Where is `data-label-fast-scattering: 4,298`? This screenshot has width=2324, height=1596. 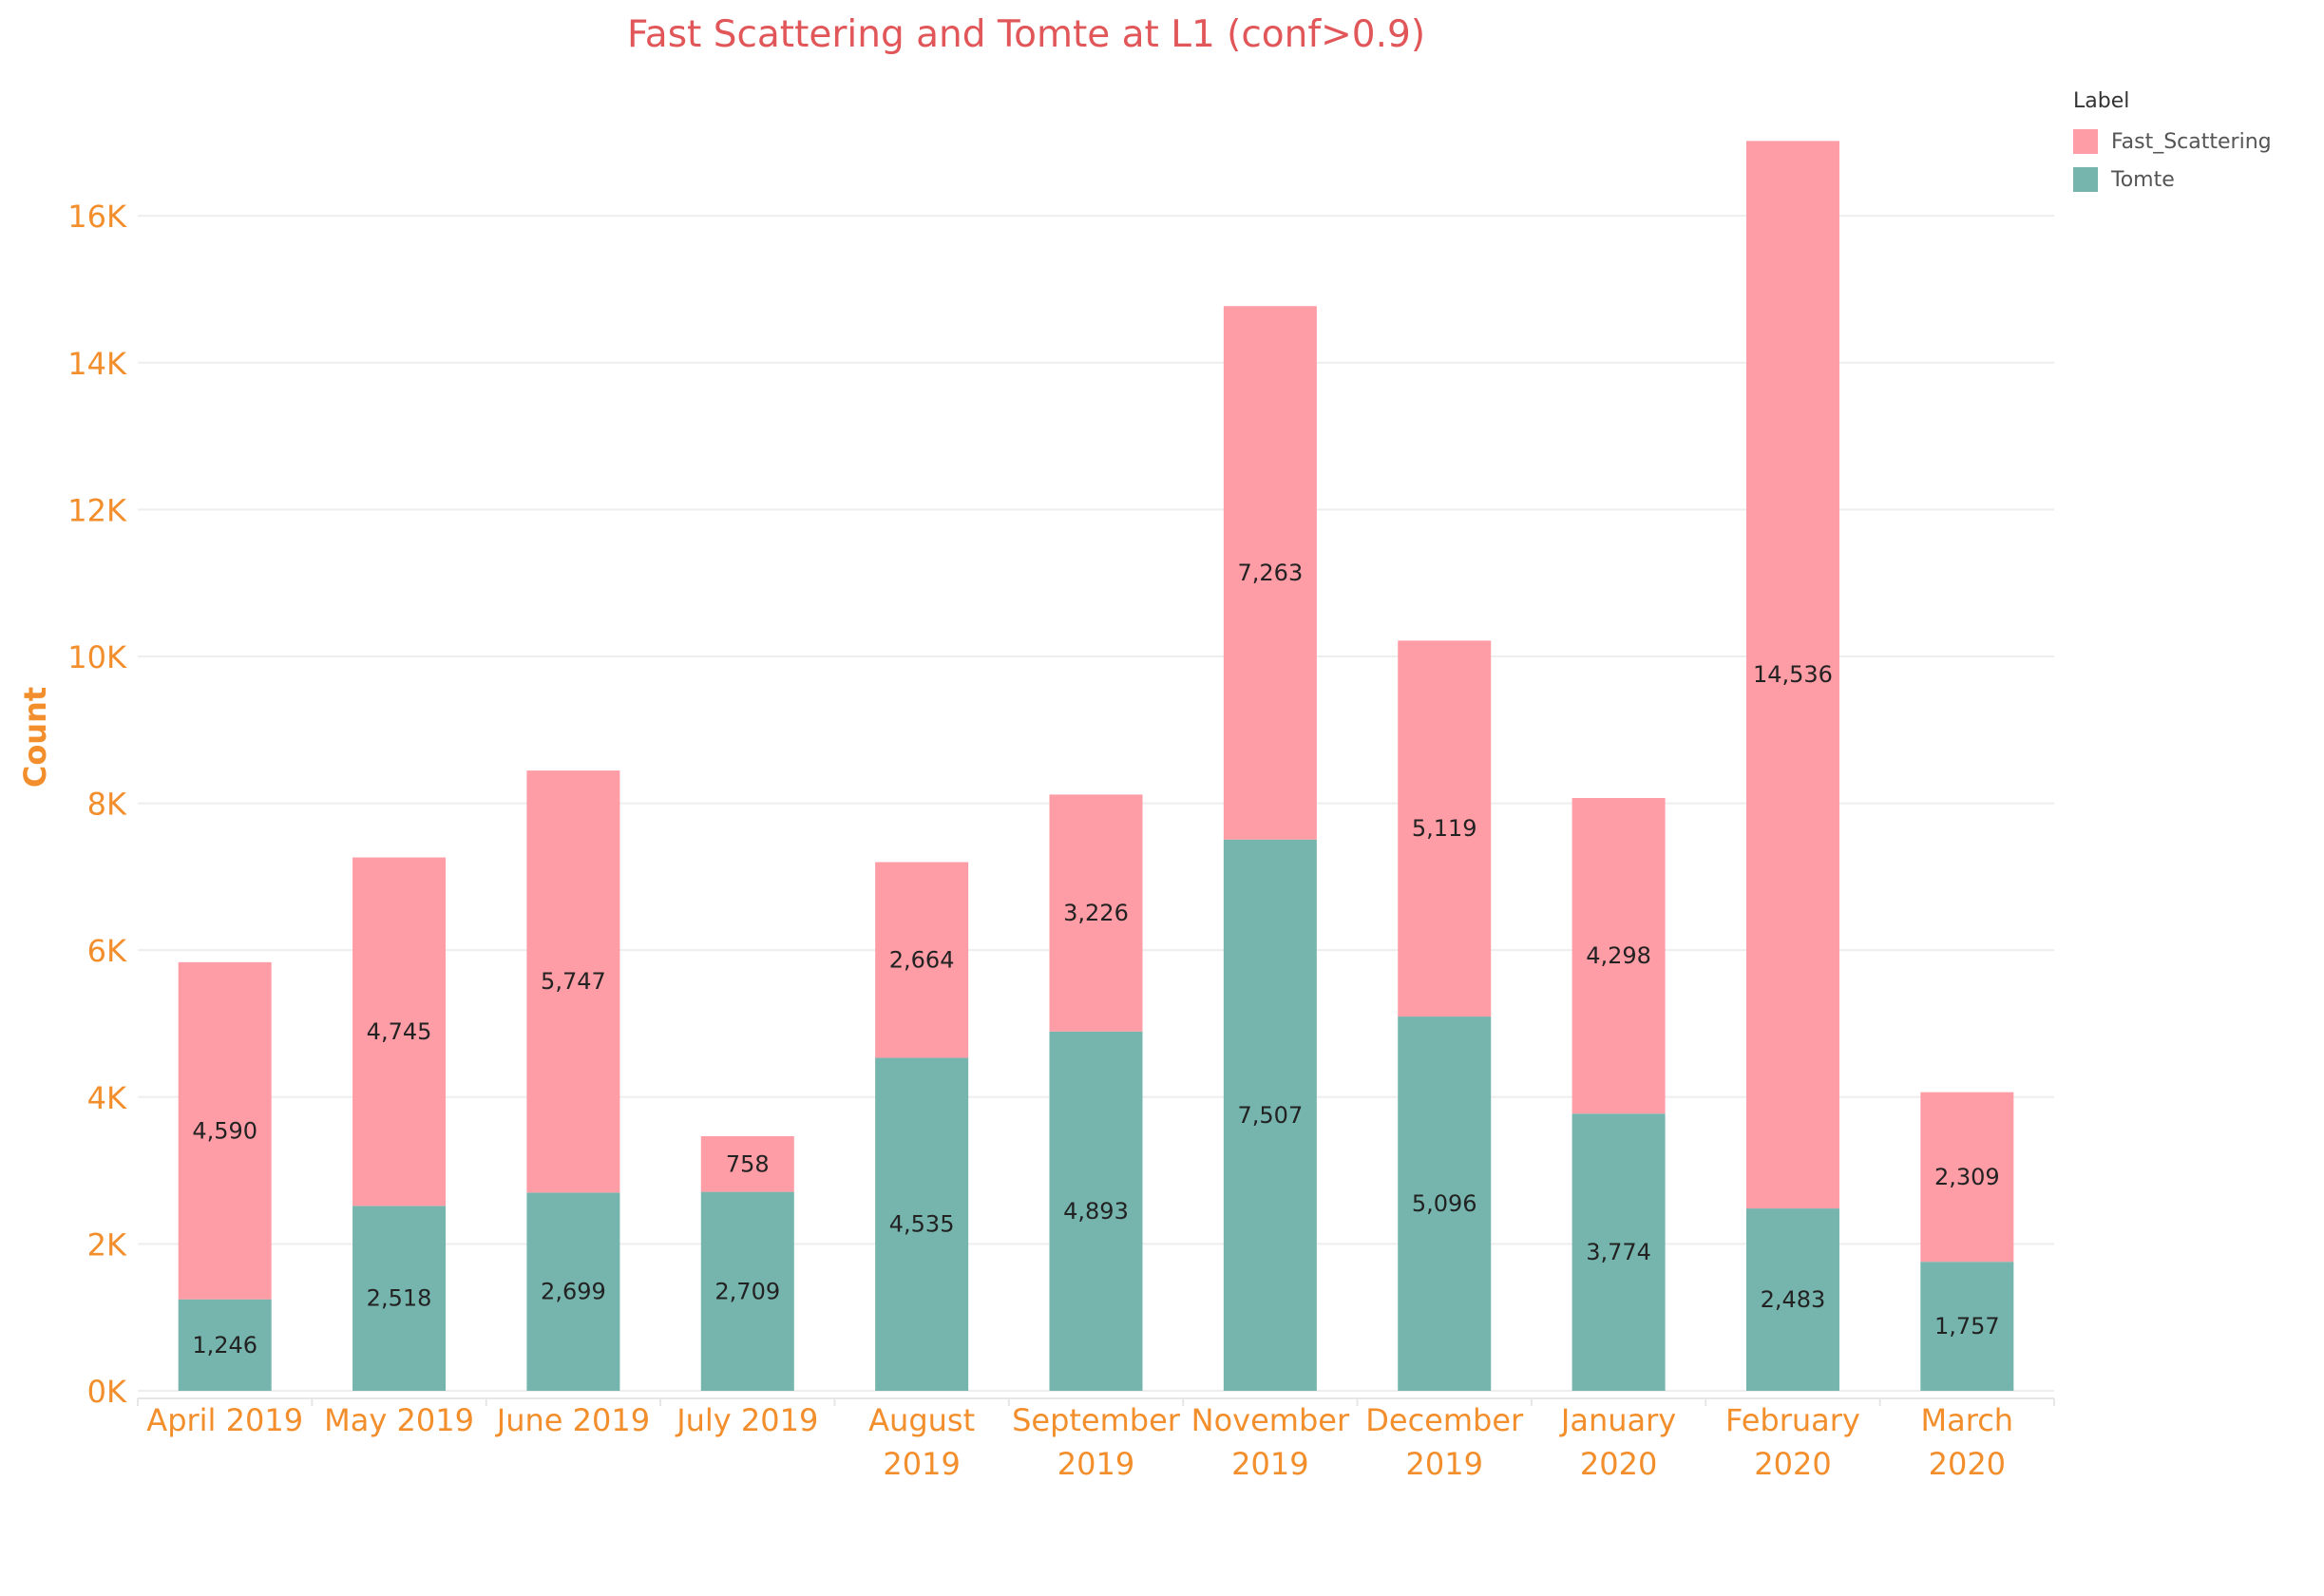 data-label-fast-scattering: 4,298 is located at coordinates (1618, 955).